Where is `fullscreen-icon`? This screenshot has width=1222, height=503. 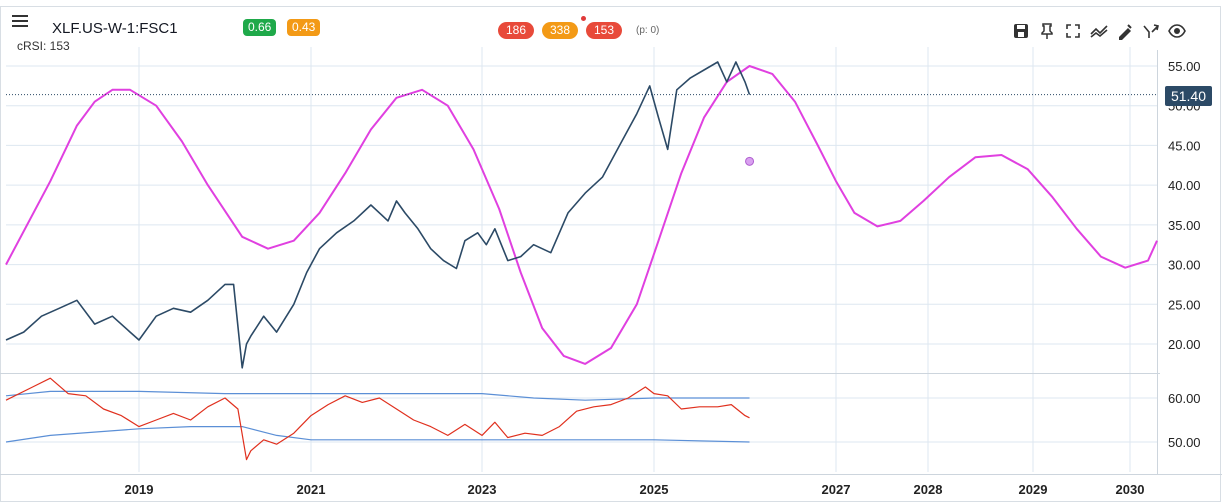 fullscreen-icon is located at coordinates (1073, 31).